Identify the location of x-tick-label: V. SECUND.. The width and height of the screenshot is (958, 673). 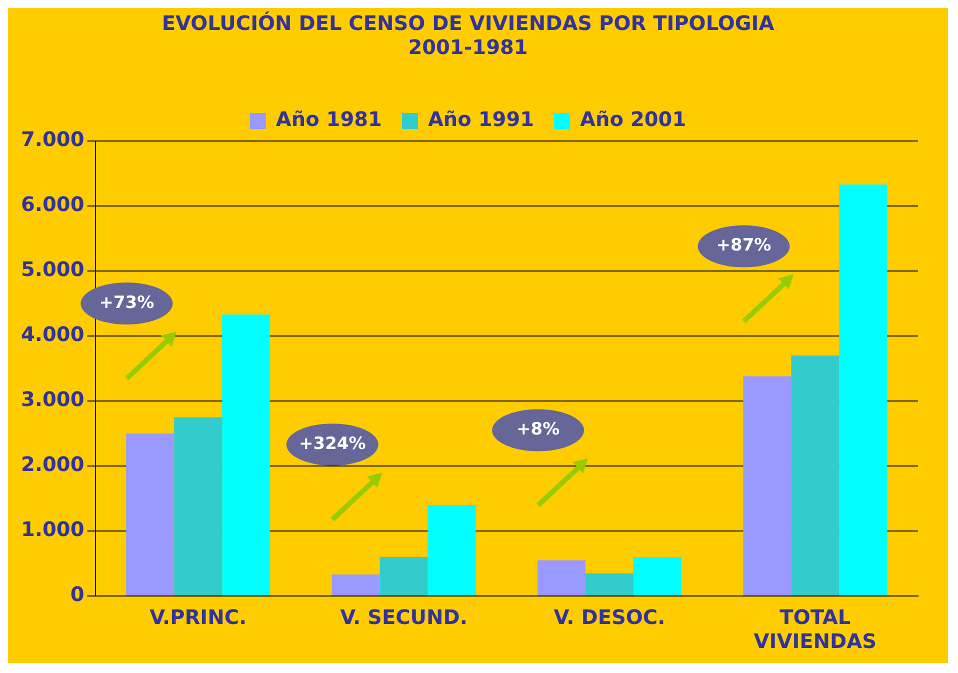
(404, 617).